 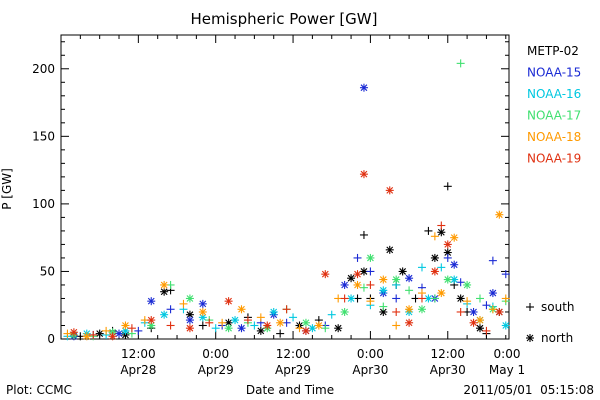 What do you see at coordinates (530, 338) in the screenshot?
I see `north-symbol-icon` at bounding box center [530, 338].